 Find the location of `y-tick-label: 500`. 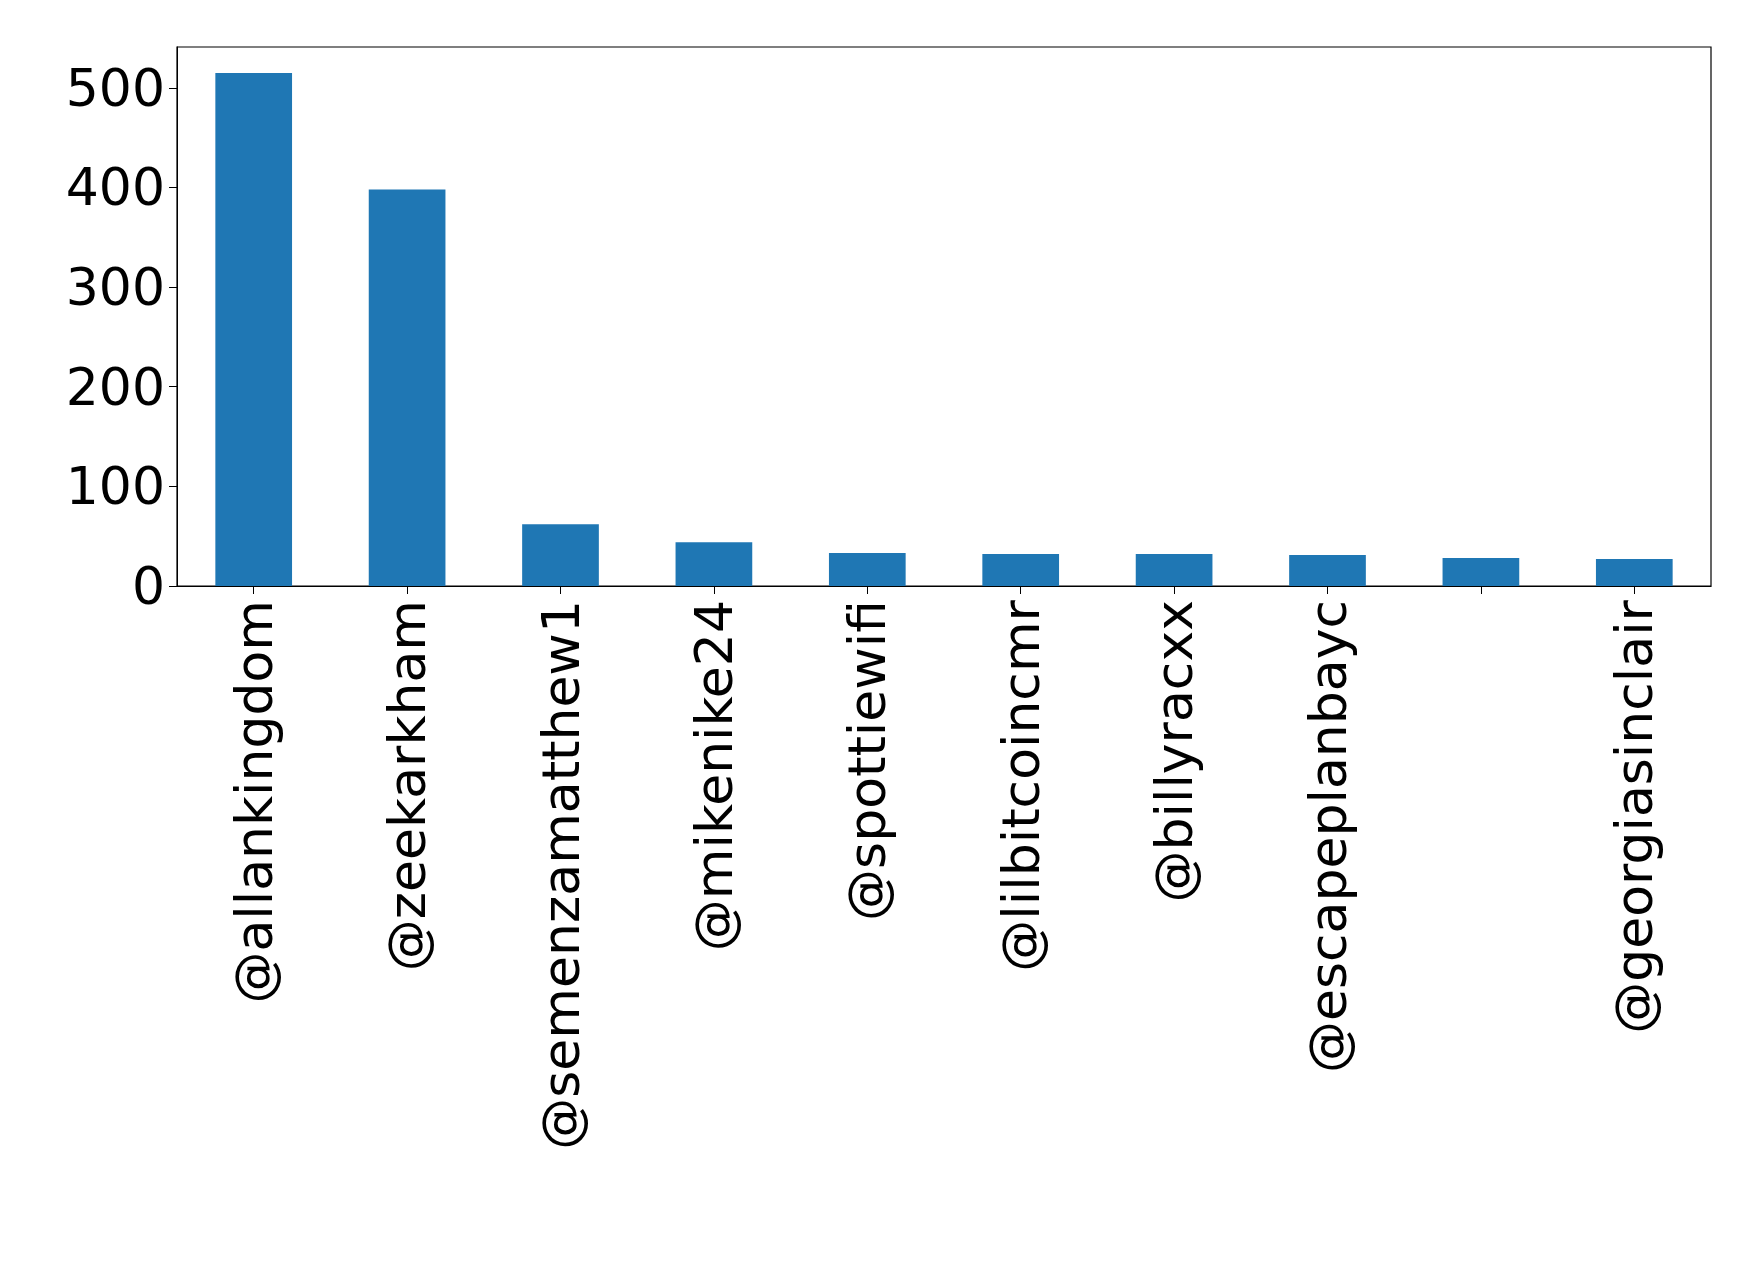

y-tick-label: 500 is located at coordinates (115, 87).